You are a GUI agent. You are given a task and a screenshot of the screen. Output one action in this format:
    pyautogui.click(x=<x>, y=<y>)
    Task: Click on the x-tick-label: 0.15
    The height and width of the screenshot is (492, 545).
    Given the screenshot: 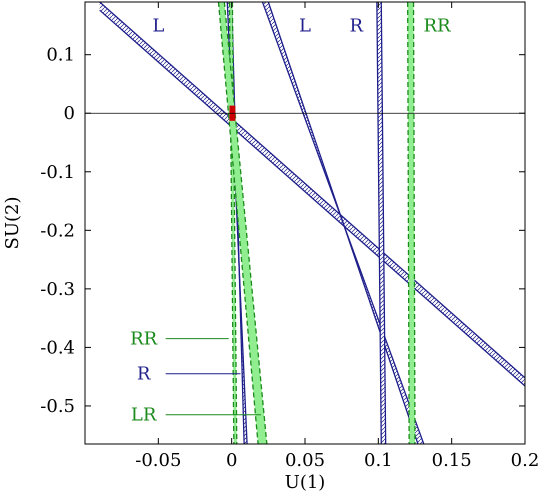 What is the action you would take?
    pyautogui.click(x=452, y=460)
    